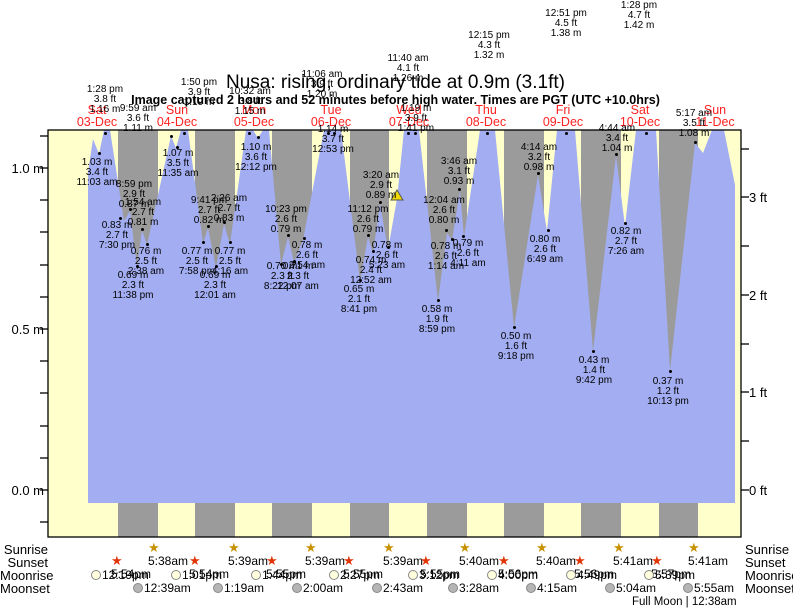 The width and height of the screenshot is (793, 610). Describe the element at coordinates (199, 92) in the screenshot. I see `tide-extreme-label-line: 3.9 ft` at that location.